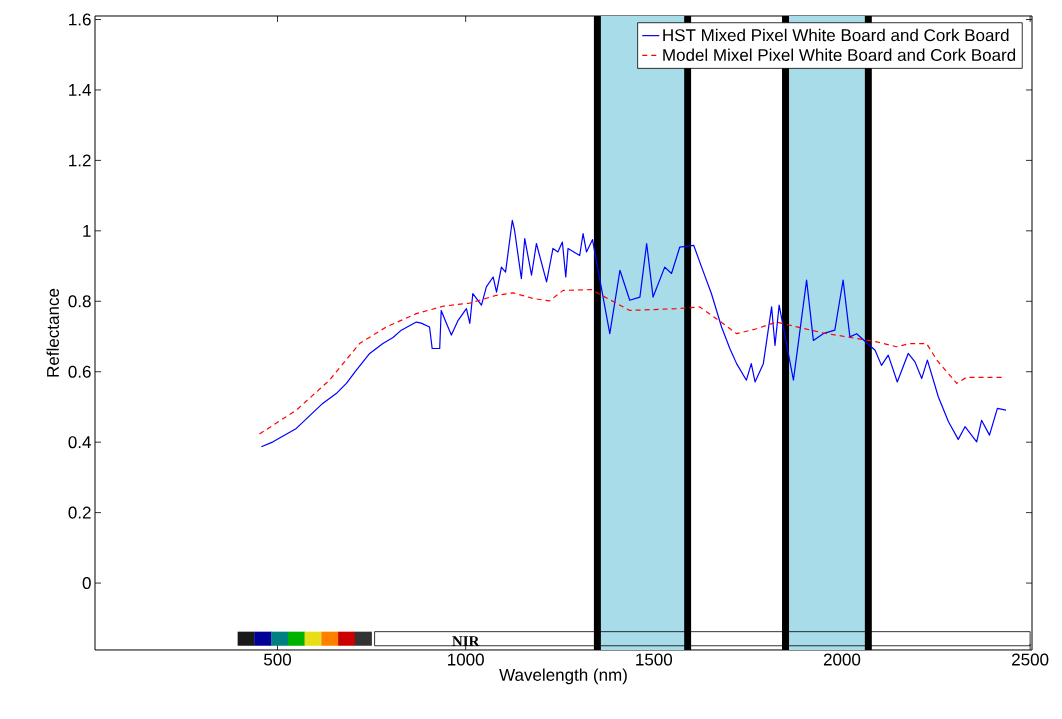  Describe the element at coordinates (80, 90) in the screenshot. I see `y-tick-label: 1.4` at that location.